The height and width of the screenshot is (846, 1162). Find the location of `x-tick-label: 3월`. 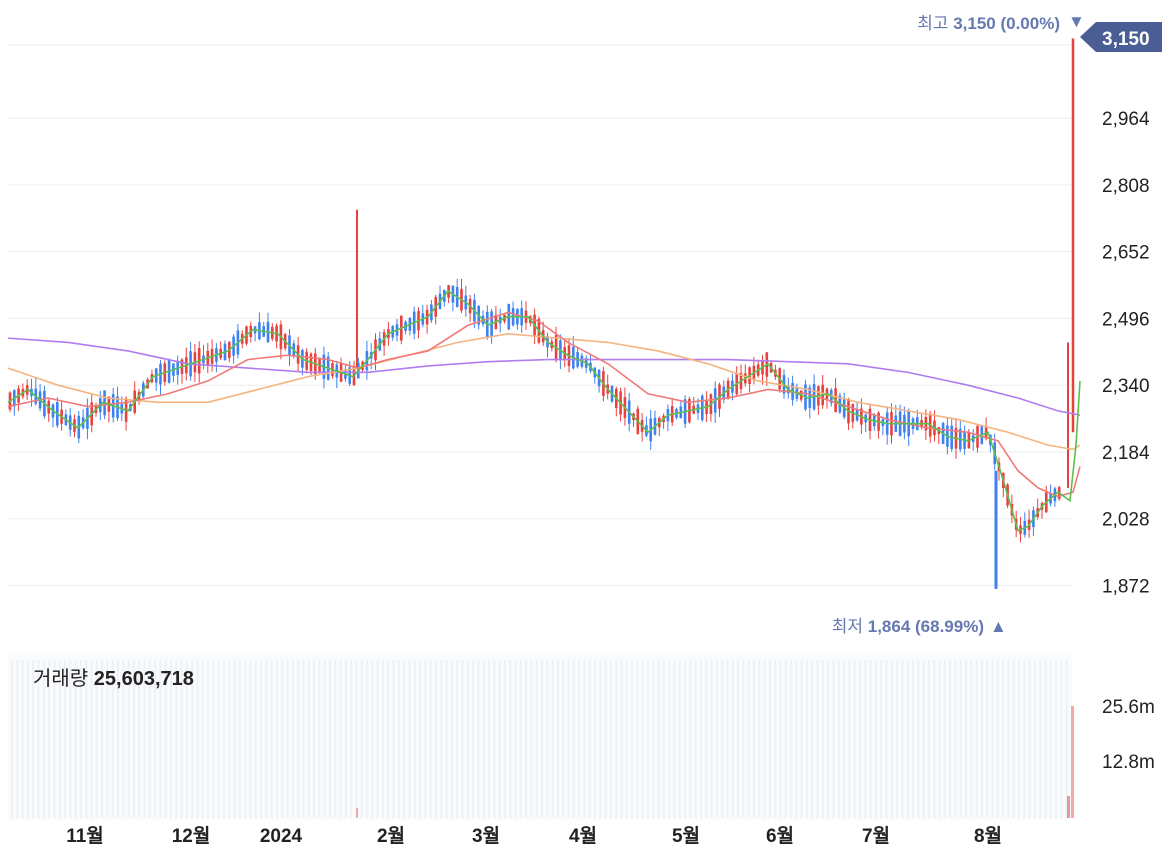

x-tick-label: 3월 is located at coordinates (486, 835).